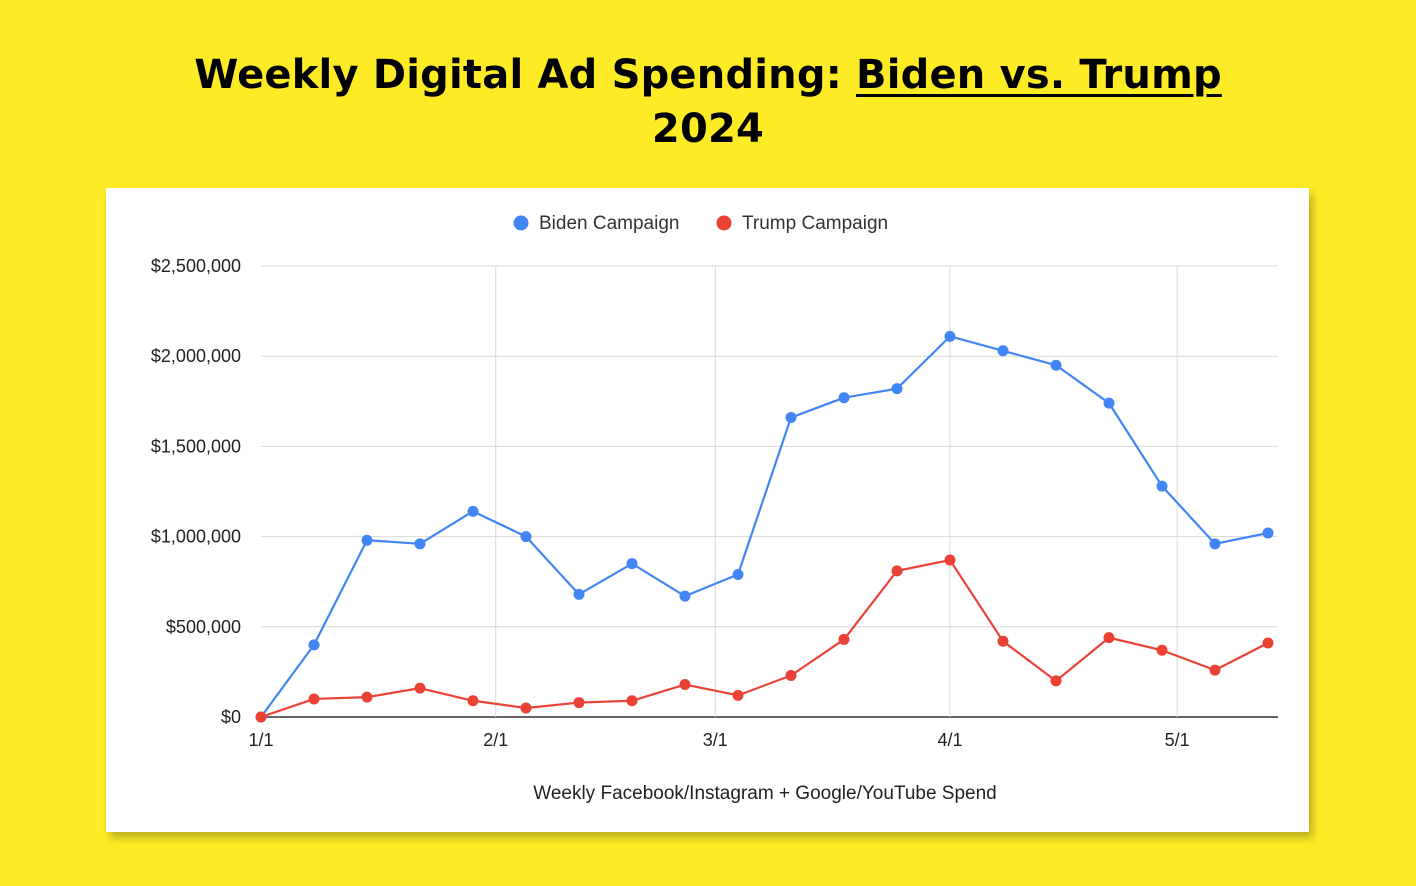 The width and height of the screenshot is (1416, 886). What do you see at coordinates (764, 638) in the screenshot?
I see `series-line-trump` at bounding box center [764, 638].